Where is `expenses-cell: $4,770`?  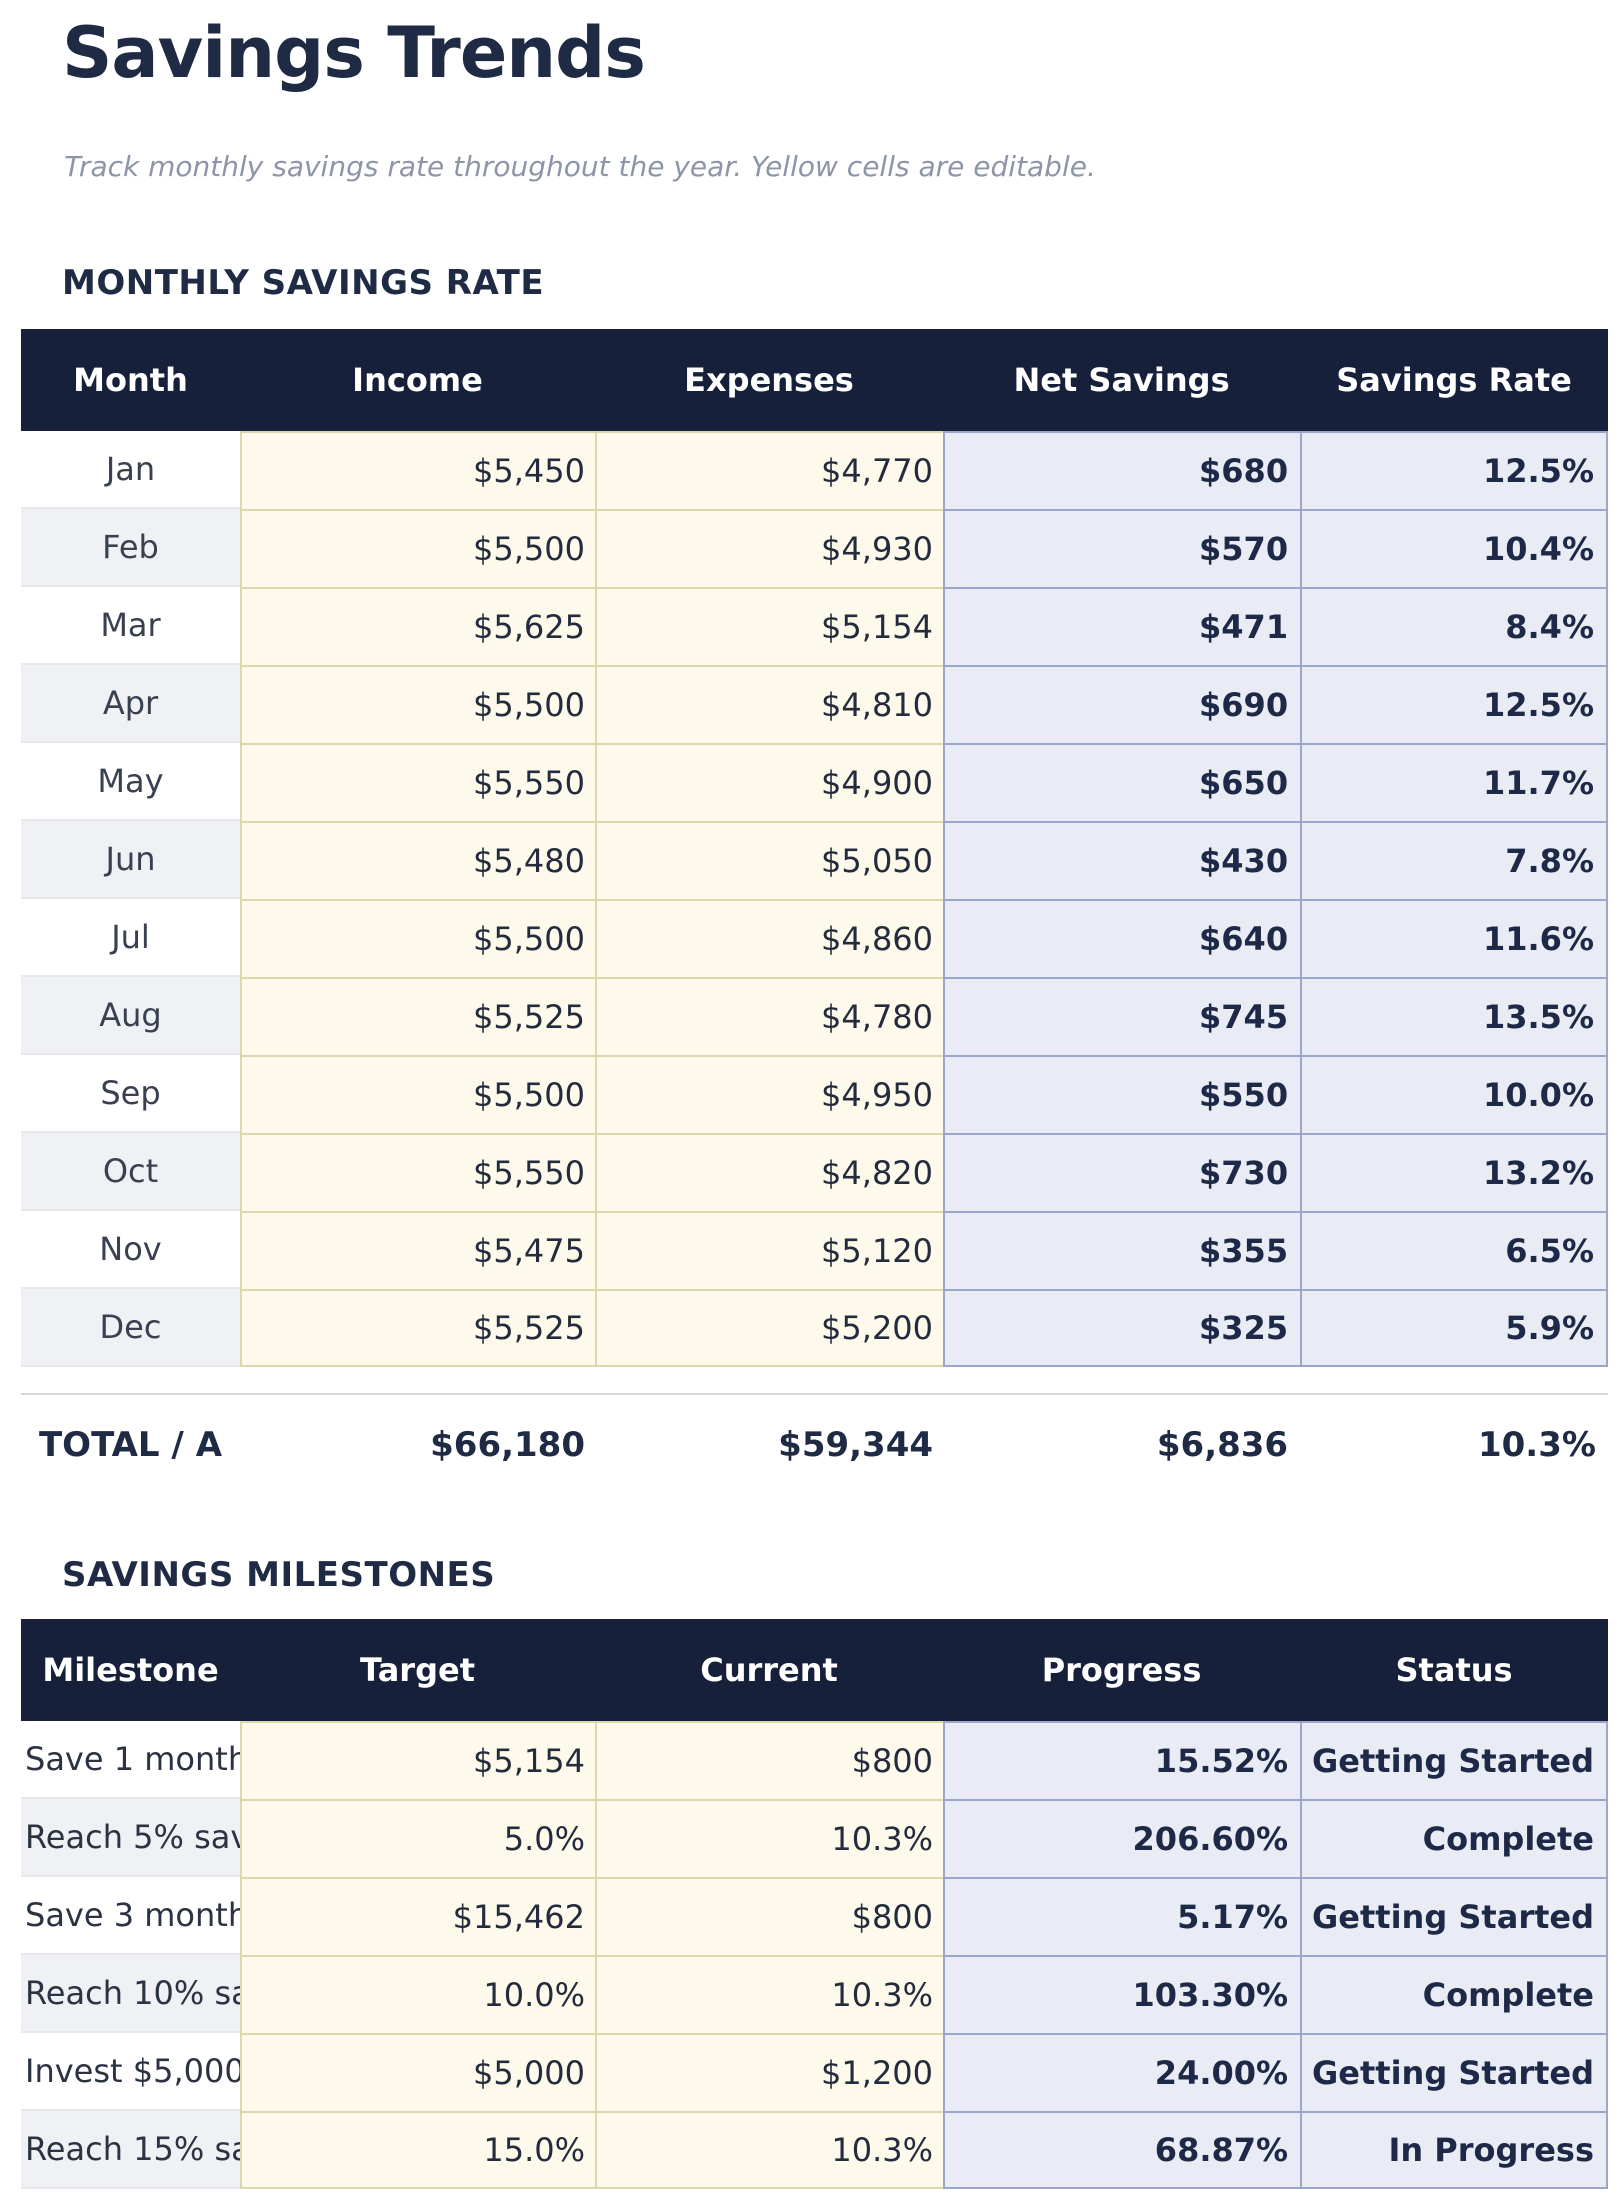 expenses-cell: $4,770 is located at coordinates (769, 470).